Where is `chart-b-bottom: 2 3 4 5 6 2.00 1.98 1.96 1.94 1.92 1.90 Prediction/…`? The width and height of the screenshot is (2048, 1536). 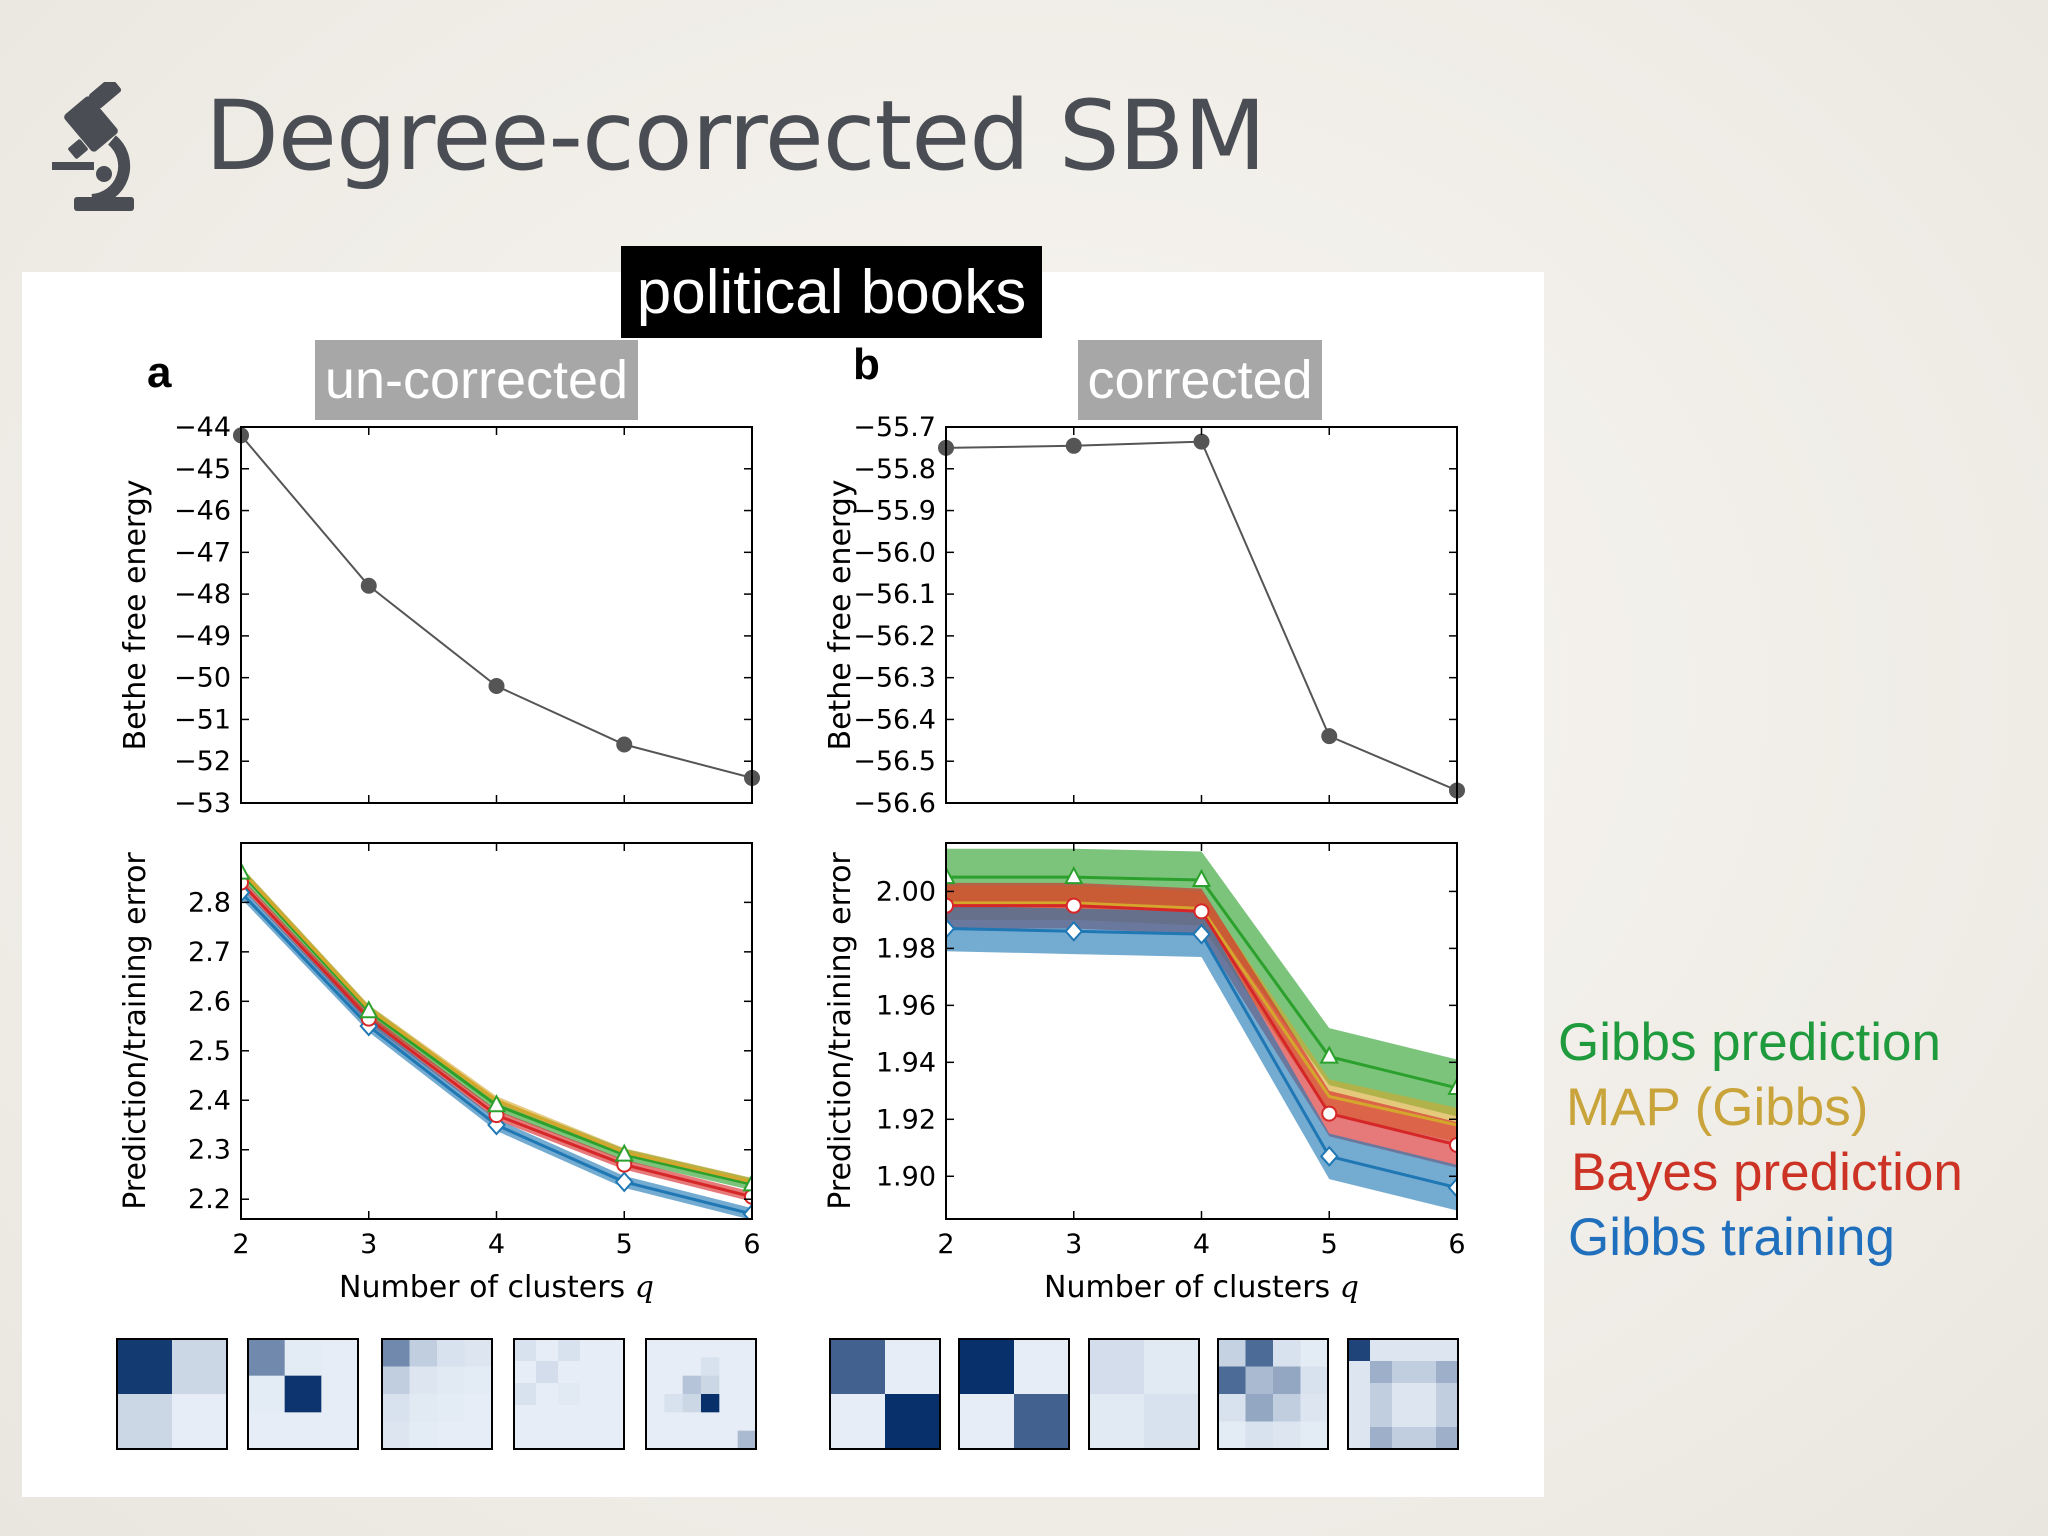 chart-b-bottom: 2 3 4 5 6 2.00 1.98 1.96 1.94 1.92 1.90 Prediction/… is located at coordinates (1144, 1073).